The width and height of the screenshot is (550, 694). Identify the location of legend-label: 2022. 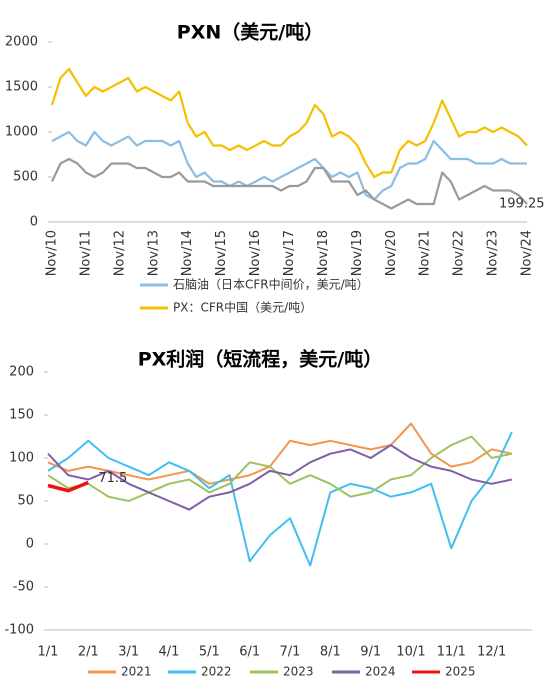
(216, 672).